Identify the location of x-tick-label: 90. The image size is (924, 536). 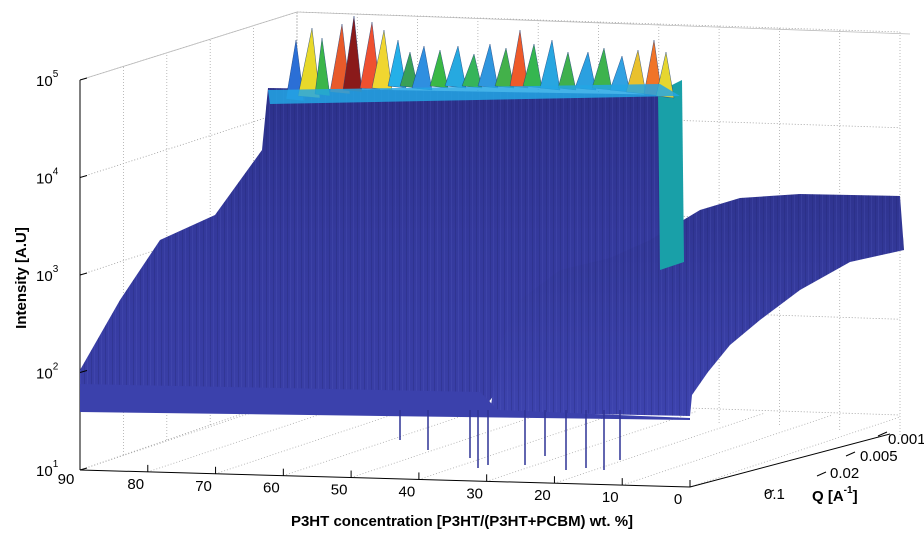
(66, 479).